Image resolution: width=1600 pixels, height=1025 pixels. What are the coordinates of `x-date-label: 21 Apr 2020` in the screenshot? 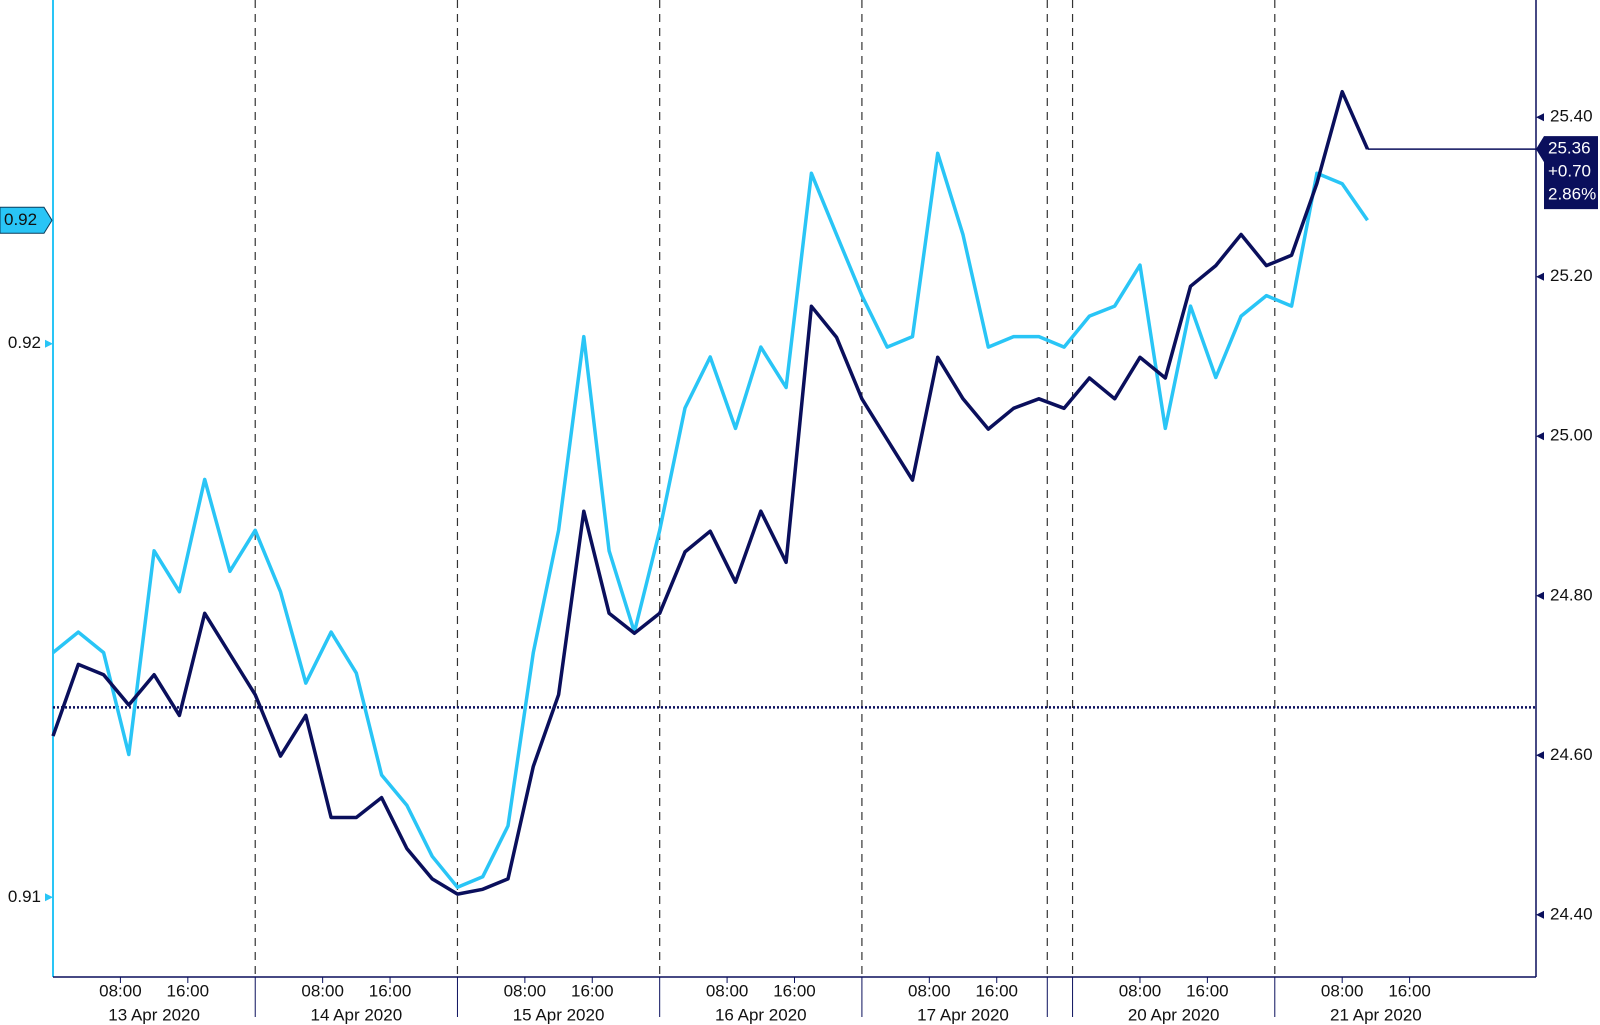 It's located at (1376, 1014).